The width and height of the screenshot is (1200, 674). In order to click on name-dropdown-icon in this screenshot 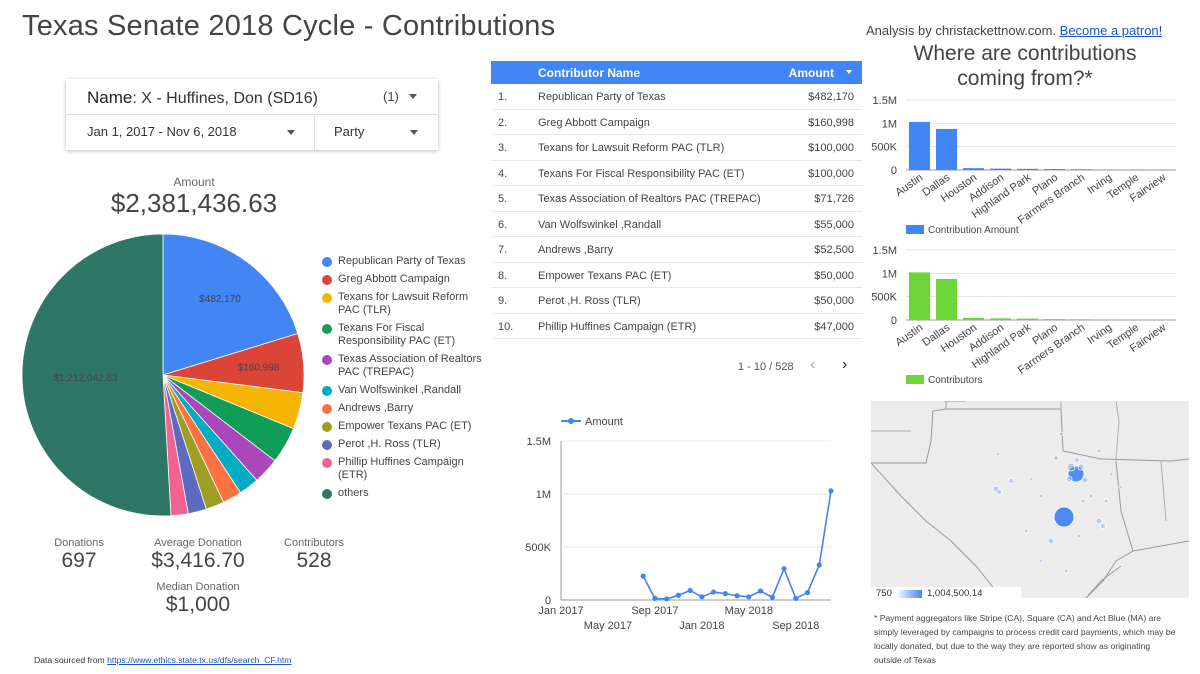, I will do `click(413, 96)`.